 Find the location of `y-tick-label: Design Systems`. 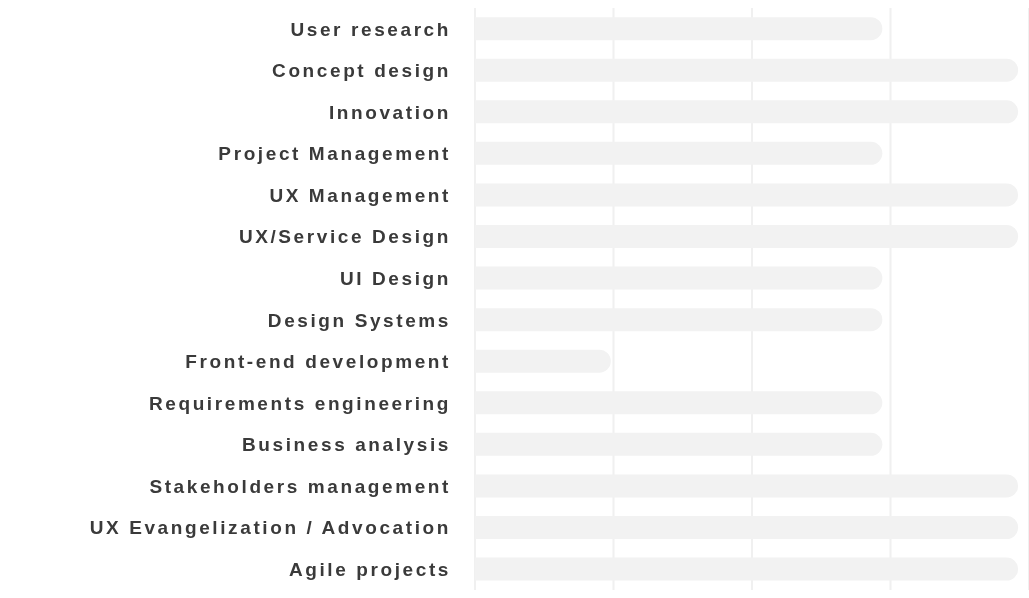

y-tick-label: Design Systems is located at coordinates (359, 320).